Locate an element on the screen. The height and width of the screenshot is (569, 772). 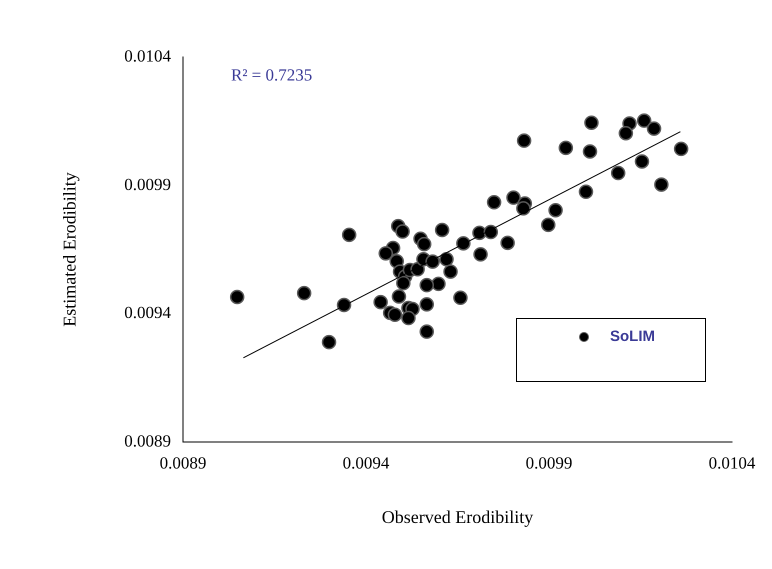
x-tick-label: 0.0104 is located at coordinates (732, 463).